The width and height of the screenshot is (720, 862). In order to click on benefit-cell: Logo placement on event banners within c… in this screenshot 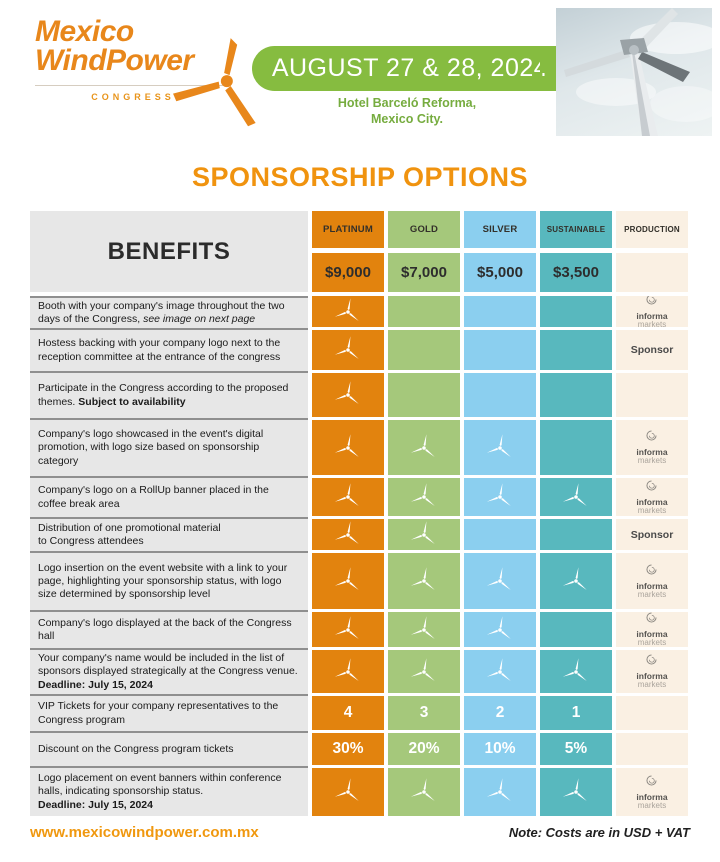, I will do `click(169, 792)`.